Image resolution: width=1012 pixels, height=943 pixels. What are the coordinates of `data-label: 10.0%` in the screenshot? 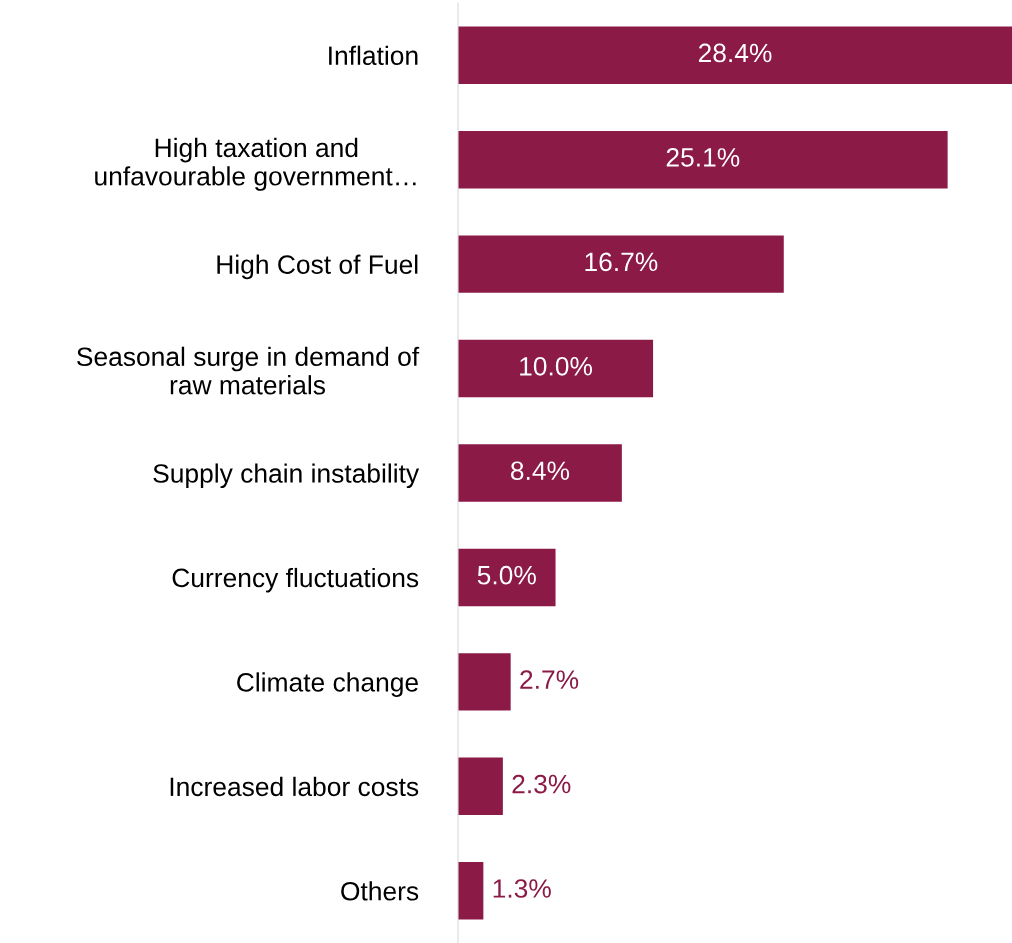 It's located at (556, 366).